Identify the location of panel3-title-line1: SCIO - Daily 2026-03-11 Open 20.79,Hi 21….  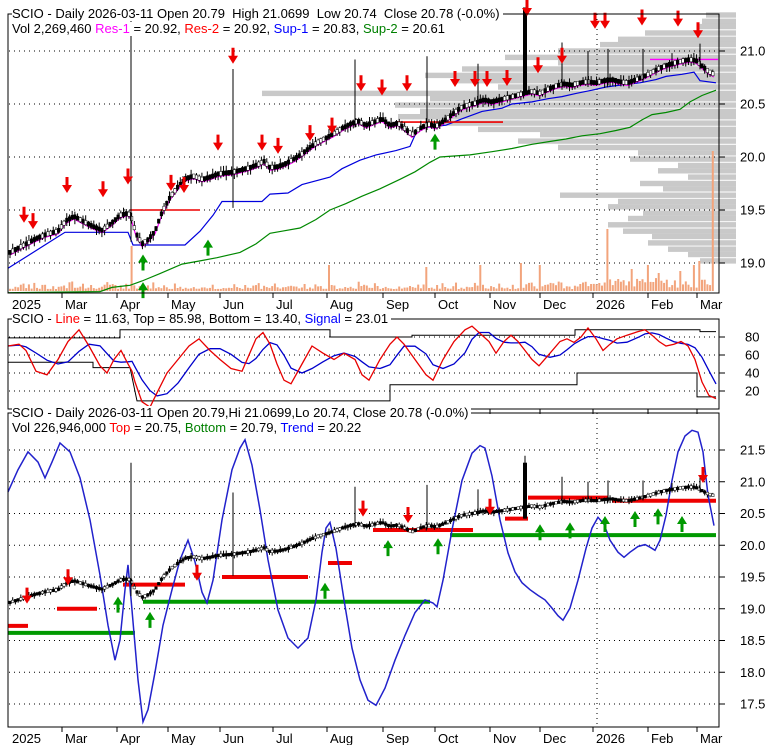
(242, 413).